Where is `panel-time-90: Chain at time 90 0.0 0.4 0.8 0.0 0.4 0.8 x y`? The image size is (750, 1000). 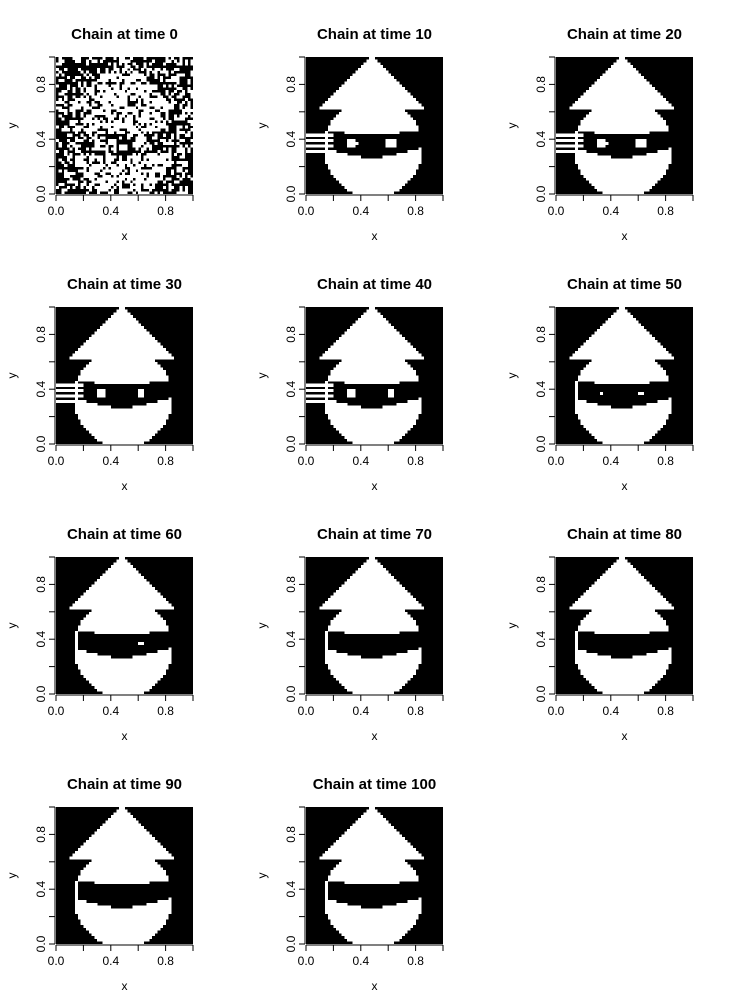 panel-time-90: Chain at time 90 0.0 0.4 0.8 0.0 0.4 0.8 x y is located at coordinates (99, 884).